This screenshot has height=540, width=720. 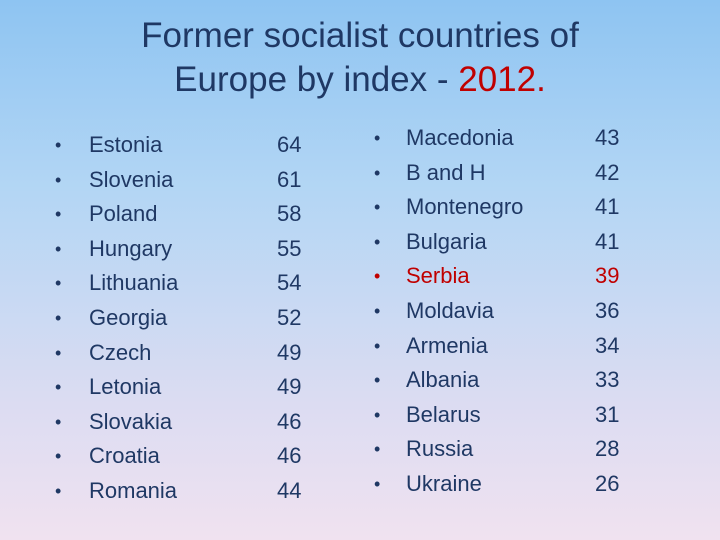 What do you see at coordinates (607, 137) in the screenshot?
I see `country-index-value: 43` at bounding box center [607, 137].